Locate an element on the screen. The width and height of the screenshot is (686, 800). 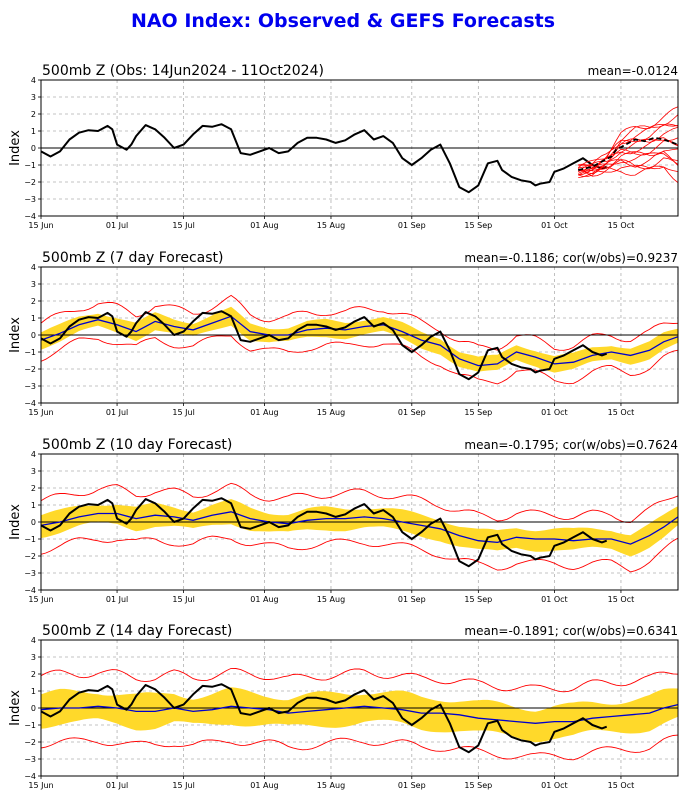
panel-title: 500mb Z (14 day Forecast) is located at coordinates (137, 631).